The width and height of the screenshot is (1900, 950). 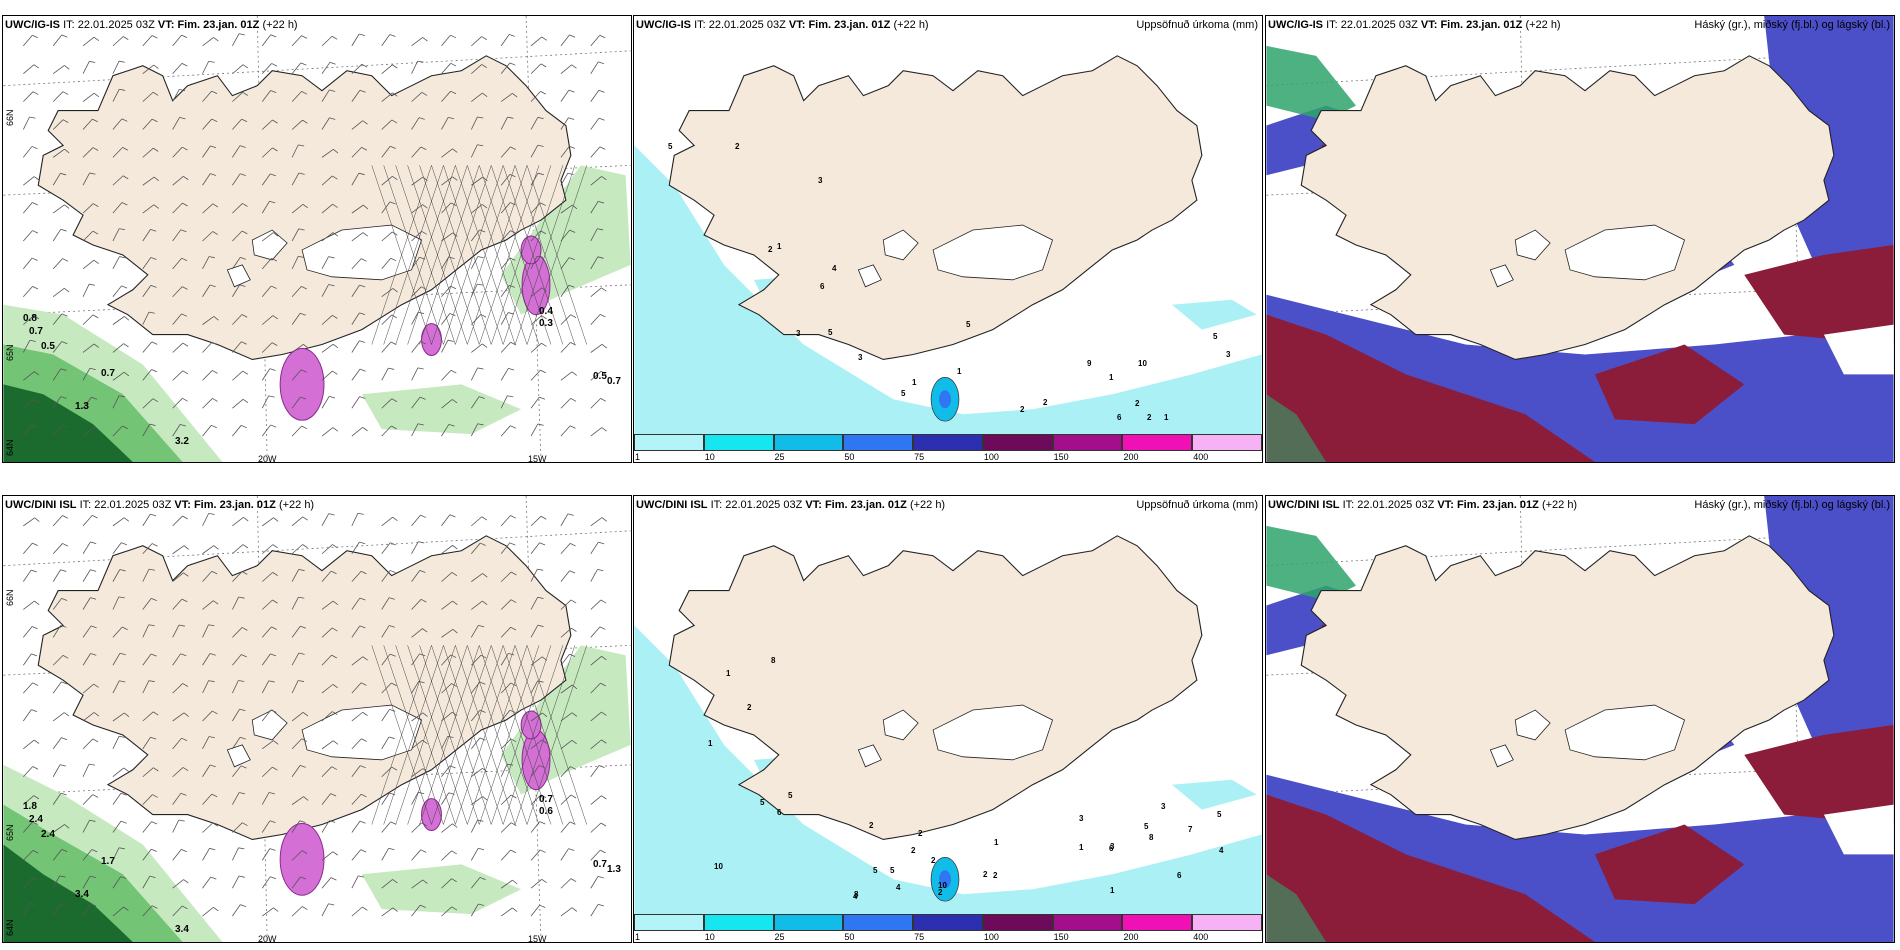 What do you see at coordinates (10, 927) in the screenshot?
I see `lat-label: 64N` at bounding box center [10, 927].